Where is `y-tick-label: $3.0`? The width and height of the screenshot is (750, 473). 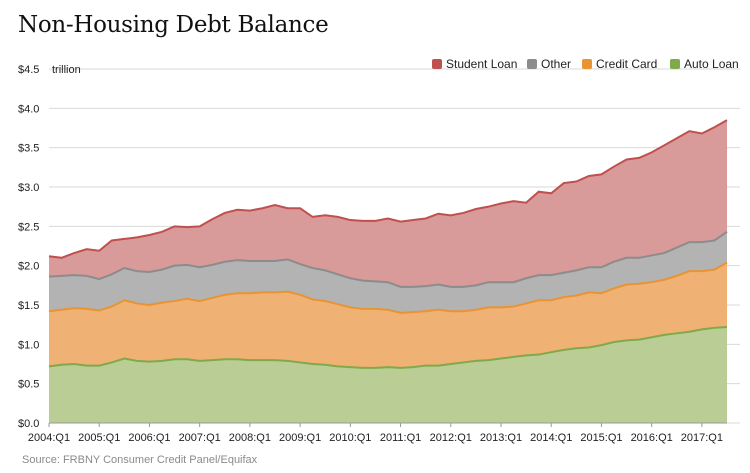
y-tick-label: $3.0 is located at coordinates (28, 188).